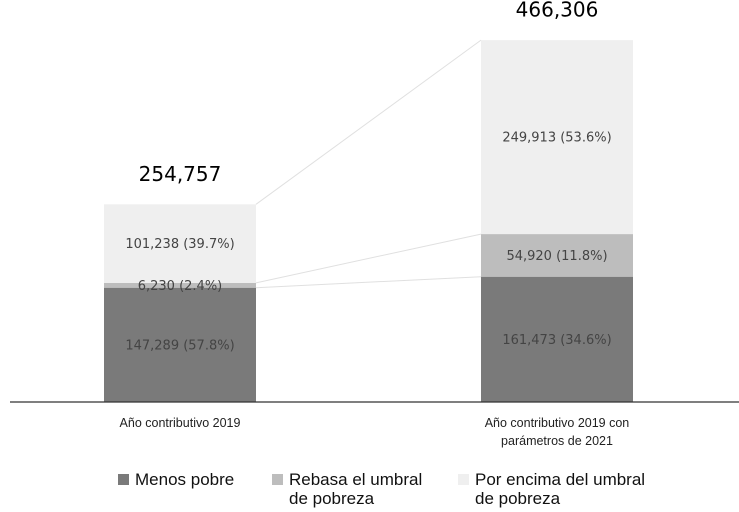 The width and height of the screenshot is (739, 512). I want to click on legend-item: Menos pobre, so click(193, 479).